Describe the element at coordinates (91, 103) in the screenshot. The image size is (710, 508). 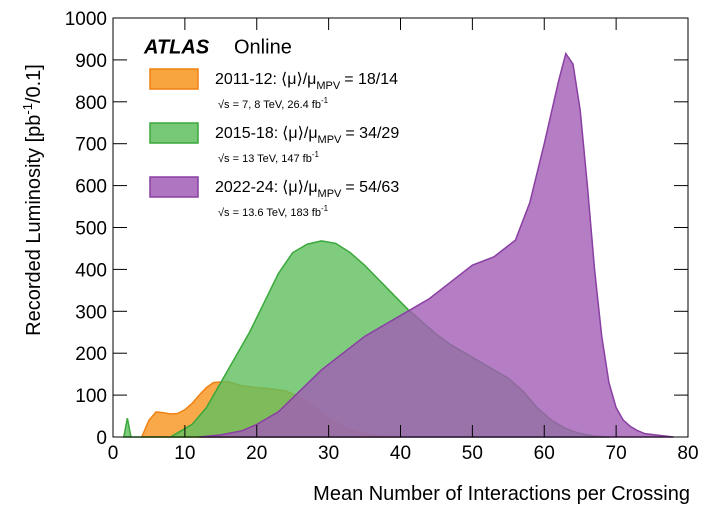
I see `y-tick-label: 800` at that location.